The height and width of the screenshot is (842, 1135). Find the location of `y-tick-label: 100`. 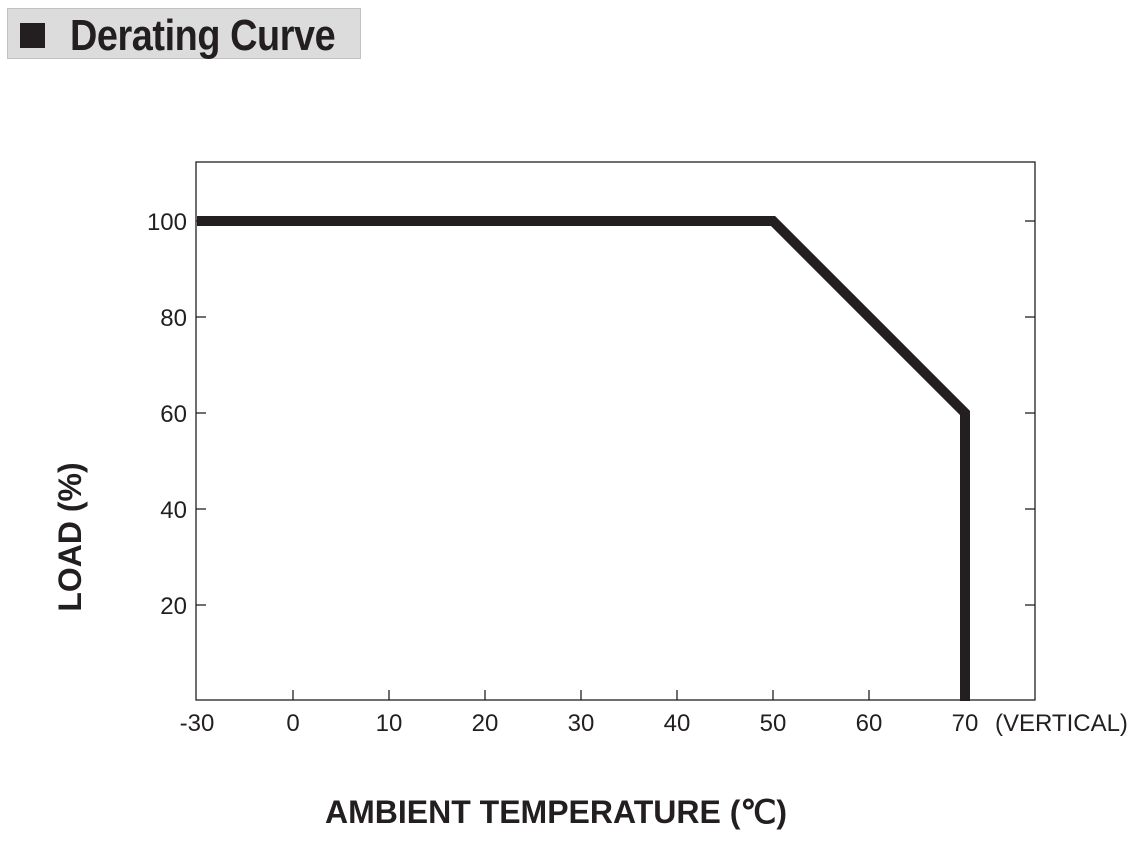

y-tick-label: 100 is located at coordinates (167, 222).